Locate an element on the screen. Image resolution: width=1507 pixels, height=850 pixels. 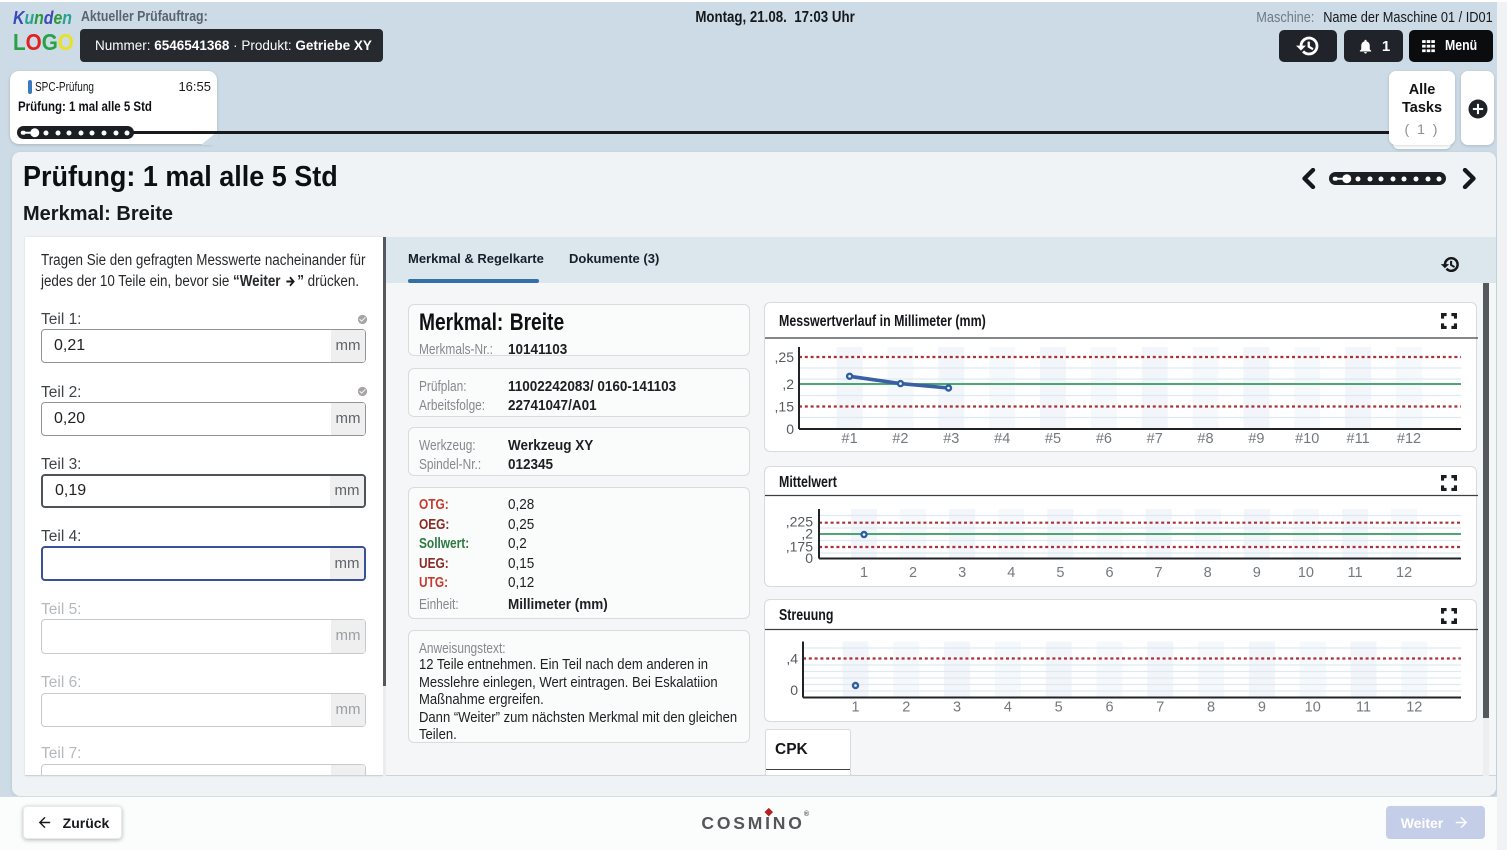
svg-text: #9 is located at coordinates (1256, 439).